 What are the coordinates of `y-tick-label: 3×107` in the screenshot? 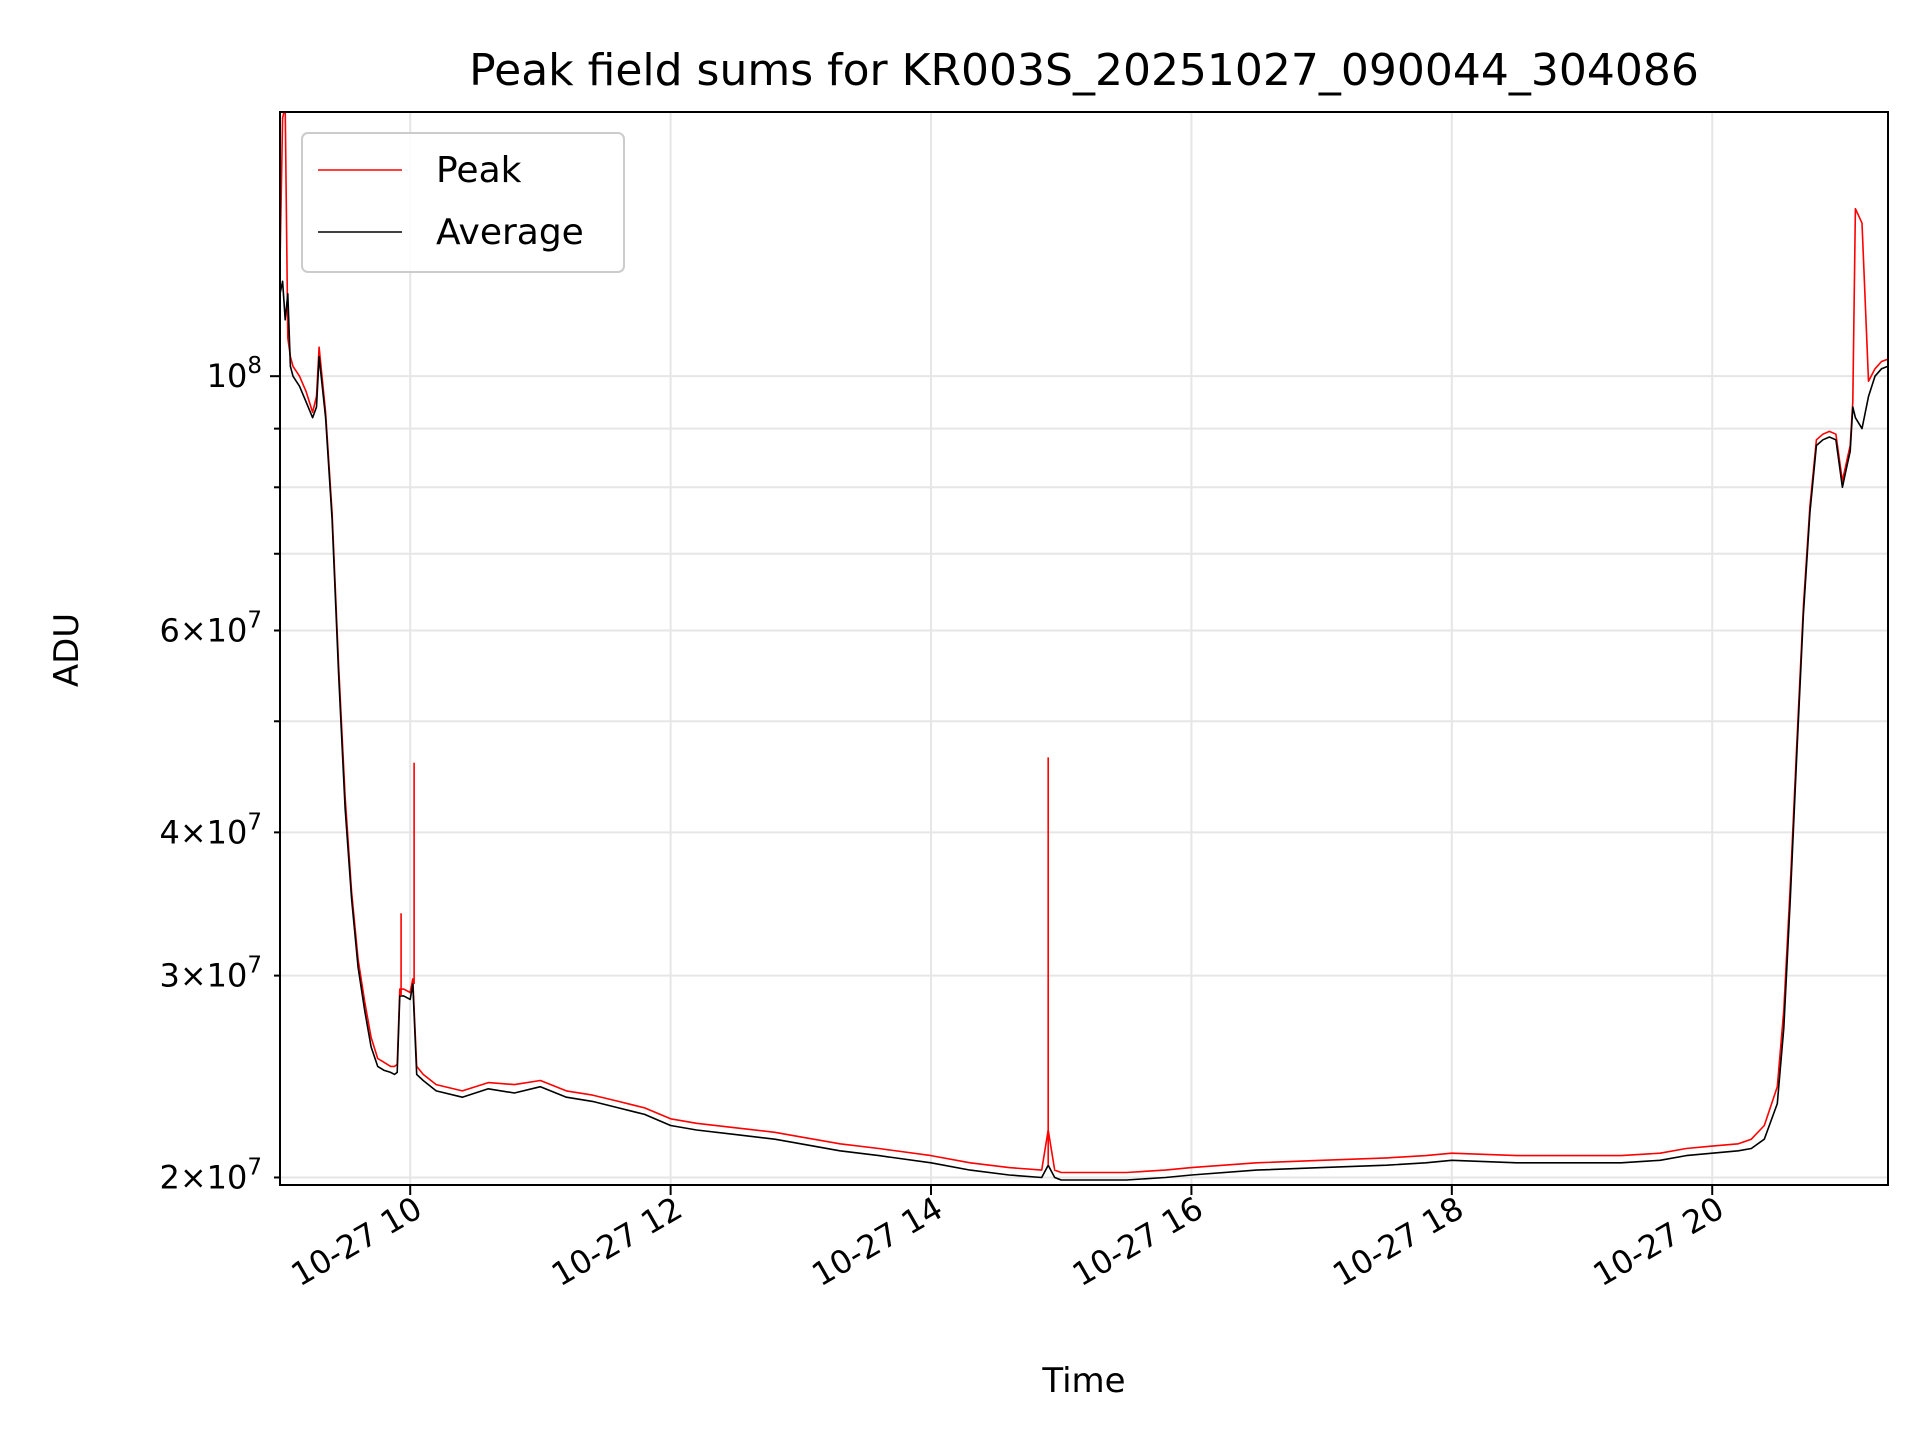 It's located at (210, 974).